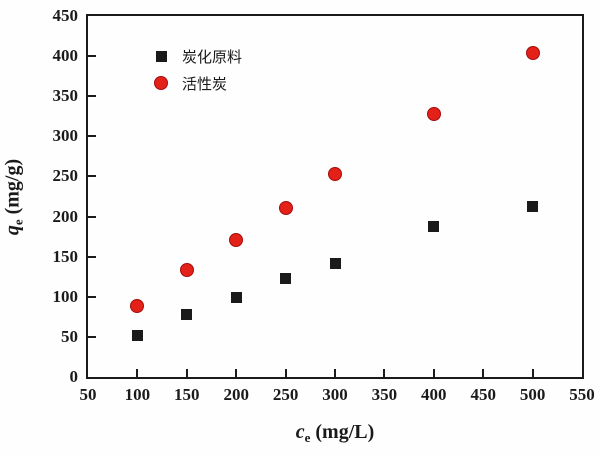 This screenshot has width=600, height=456. I want to click on x-axis-variable: c, so click(300, 432).